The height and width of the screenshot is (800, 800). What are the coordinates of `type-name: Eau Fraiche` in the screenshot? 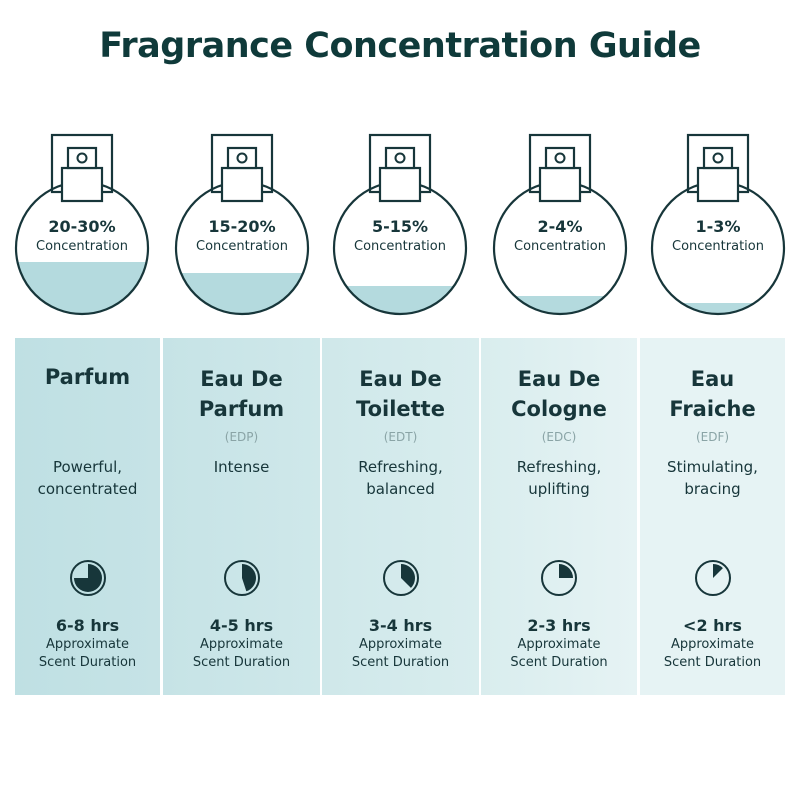 It's located at (712, 394).